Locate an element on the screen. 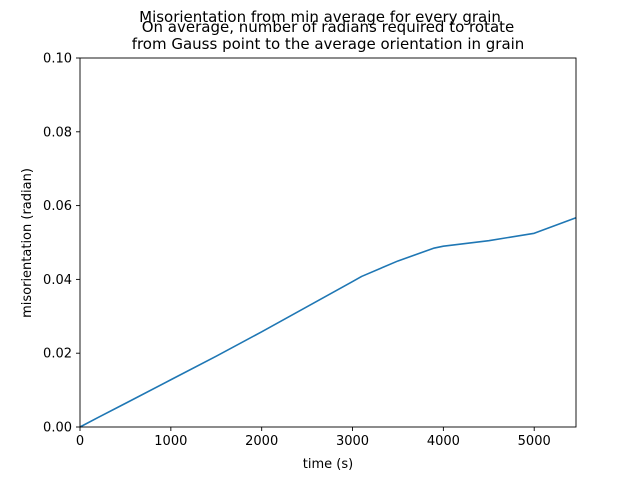 This screenshot has width=640, height=484. y-tick-label: 0.10 is located at coordinates (57, 59).